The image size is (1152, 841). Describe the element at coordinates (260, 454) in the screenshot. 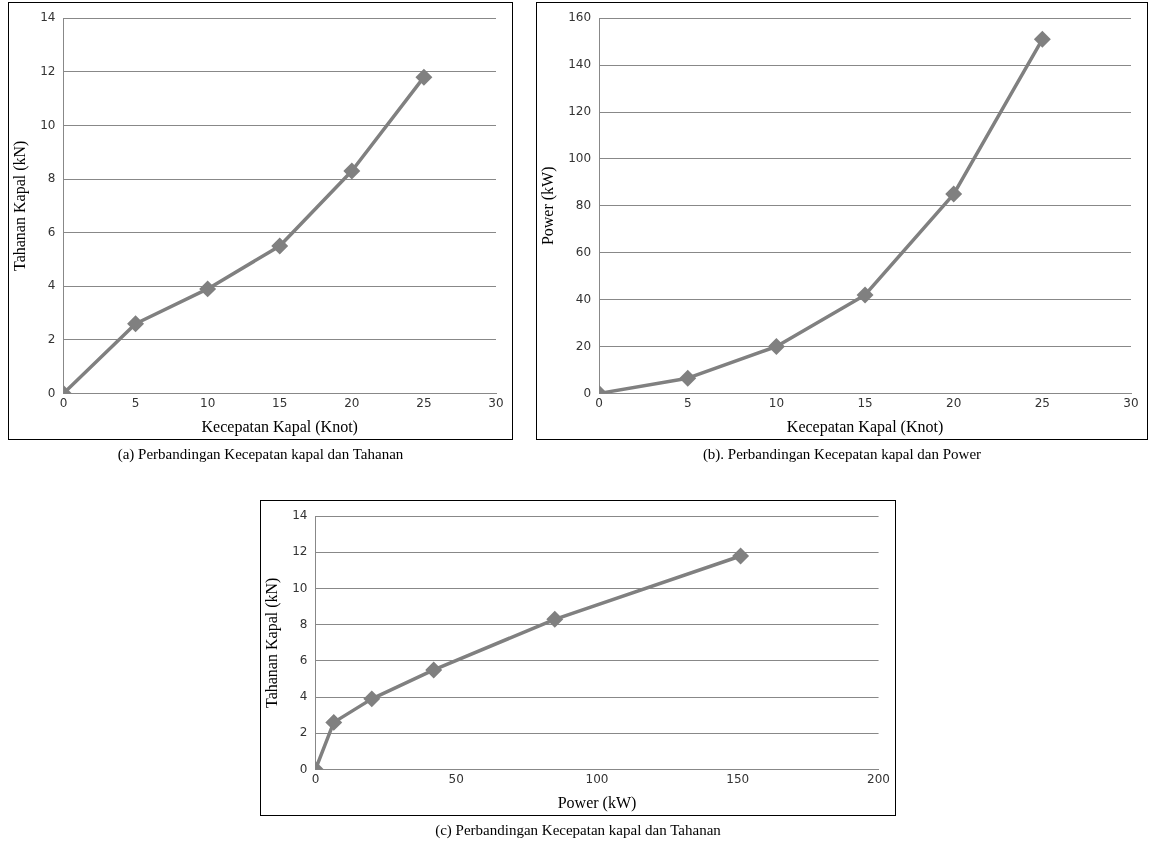

I see `text: (a) Perbandingan Kecepatan kapal dan Tahanan` at that location.